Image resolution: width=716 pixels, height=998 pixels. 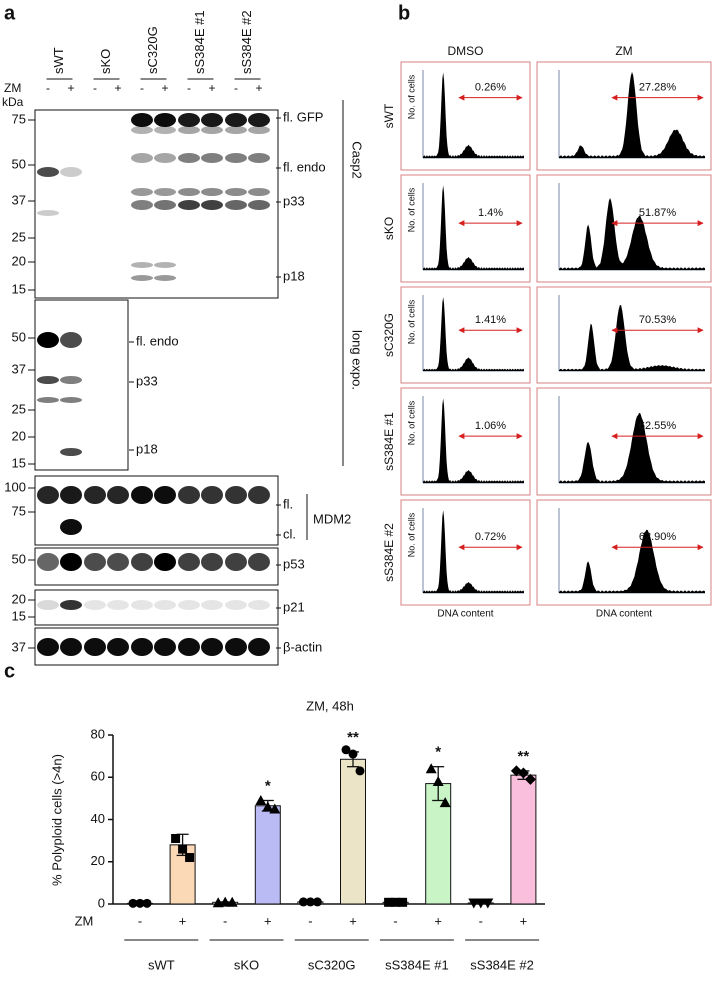 What do you see at coordinates (353, 737) in the screenshot?
I see `significance: **` at bounding box center [353, 737].